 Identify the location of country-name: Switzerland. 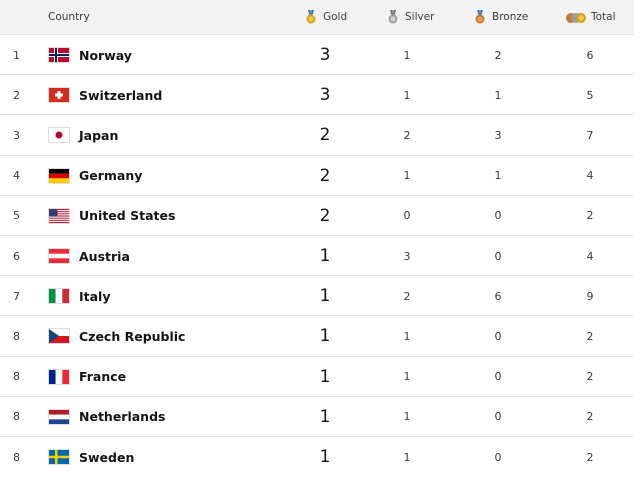
(121, 95).